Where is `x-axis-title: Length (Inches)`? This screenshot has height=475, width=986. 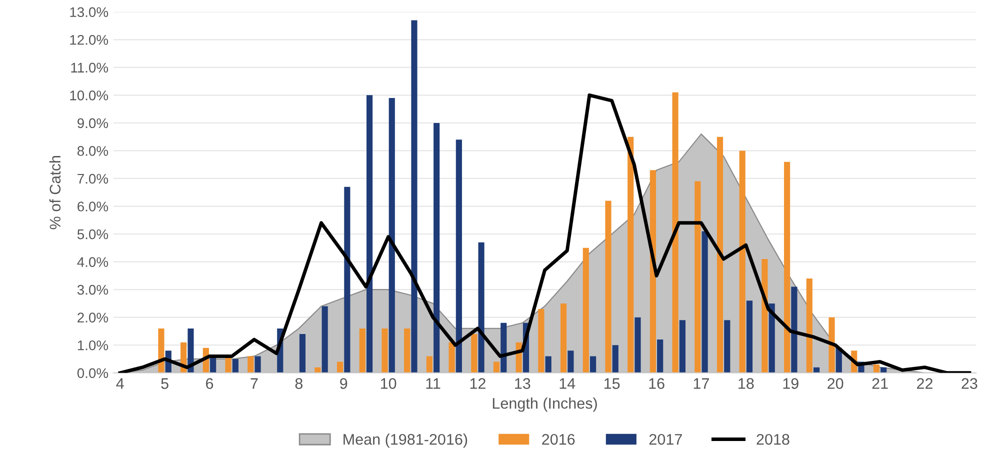 x-axis-title: Length (Inches) is located at coordinates (544, 405).